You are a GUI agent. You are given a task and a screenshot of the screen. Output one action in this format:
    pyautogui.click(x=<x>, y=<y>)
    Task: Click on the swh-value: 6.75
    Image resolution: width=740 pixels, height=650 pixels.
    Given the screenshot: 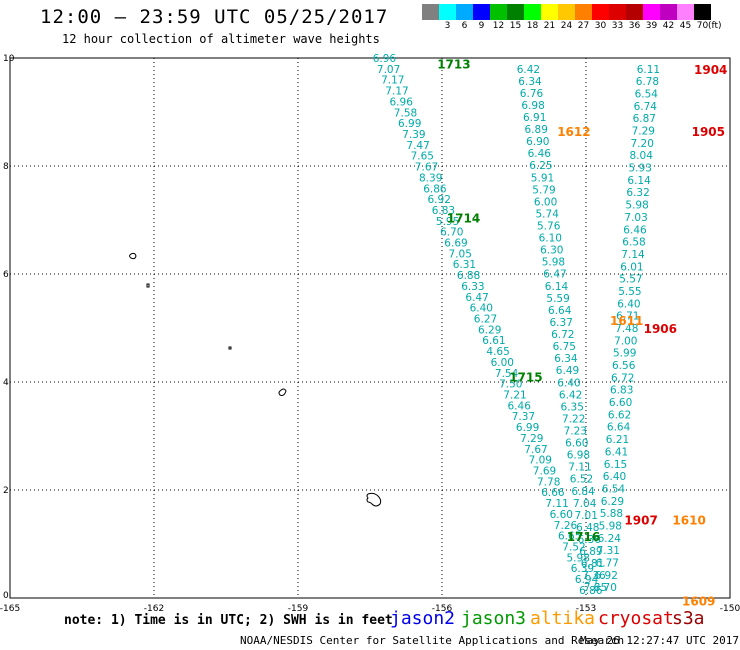 What is the action you would take?
    pyautogui.click(x=564, y=347)
    